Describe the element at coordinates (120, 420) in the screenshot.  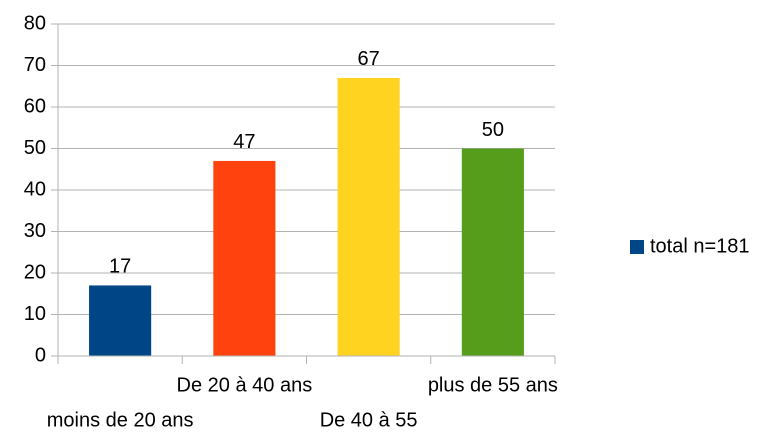
I see `x-tick-label: moins de 20 ans` at that location.